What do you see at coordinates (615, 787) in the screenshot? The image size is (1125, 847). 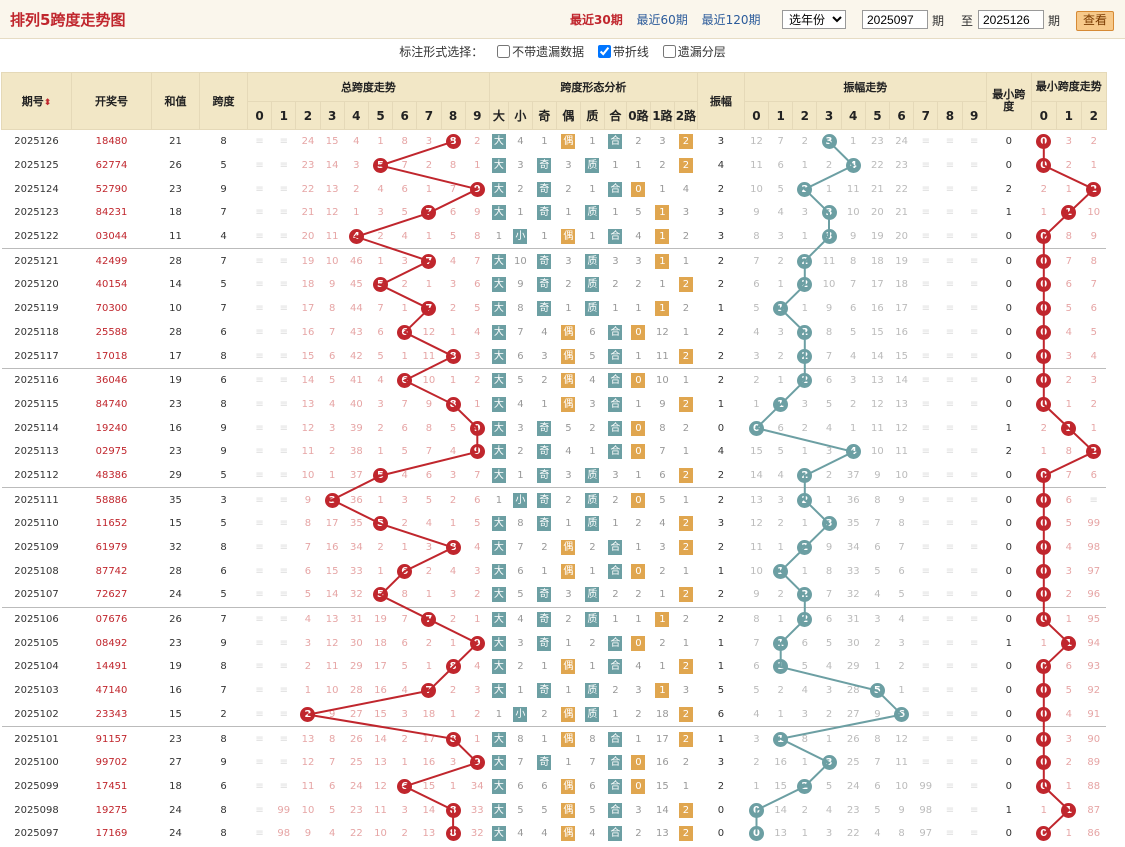 I see `shape-cell: 合` at bounding box center [615, 787].